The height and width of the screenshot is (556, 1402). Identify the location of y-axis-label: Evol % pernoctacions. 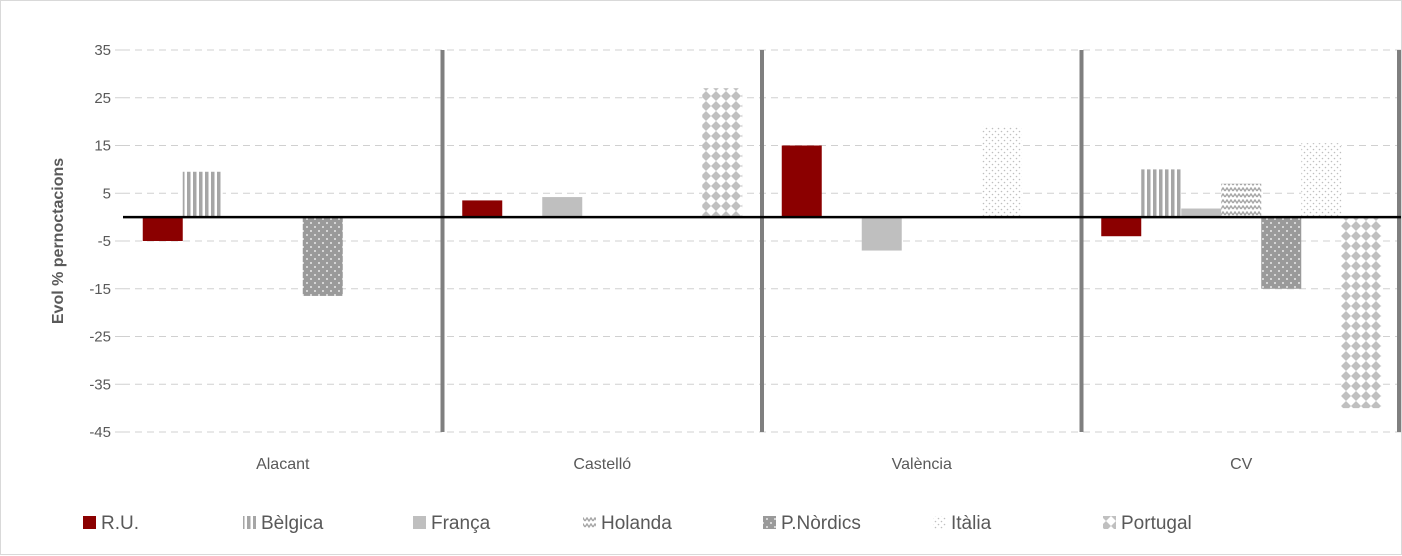
(58, 241).